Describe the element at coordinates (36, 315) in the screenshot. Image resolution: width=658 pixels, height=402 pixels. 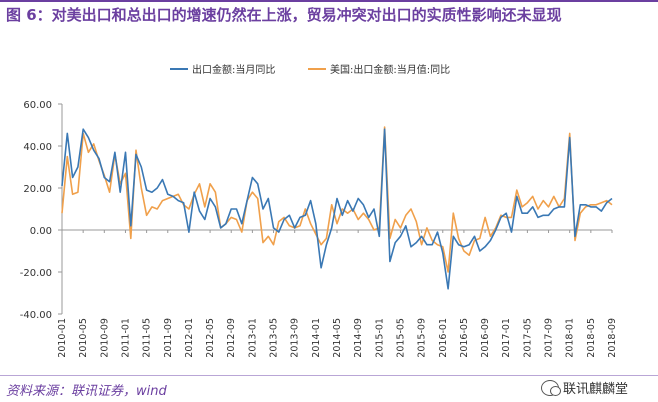
I see `y-tick-label: -40.00` at that location.